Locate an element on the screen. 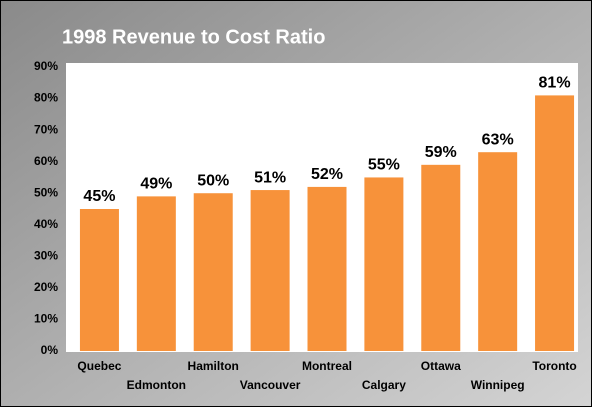  y-tick-label: 30% is located at coordinates (46, 256).